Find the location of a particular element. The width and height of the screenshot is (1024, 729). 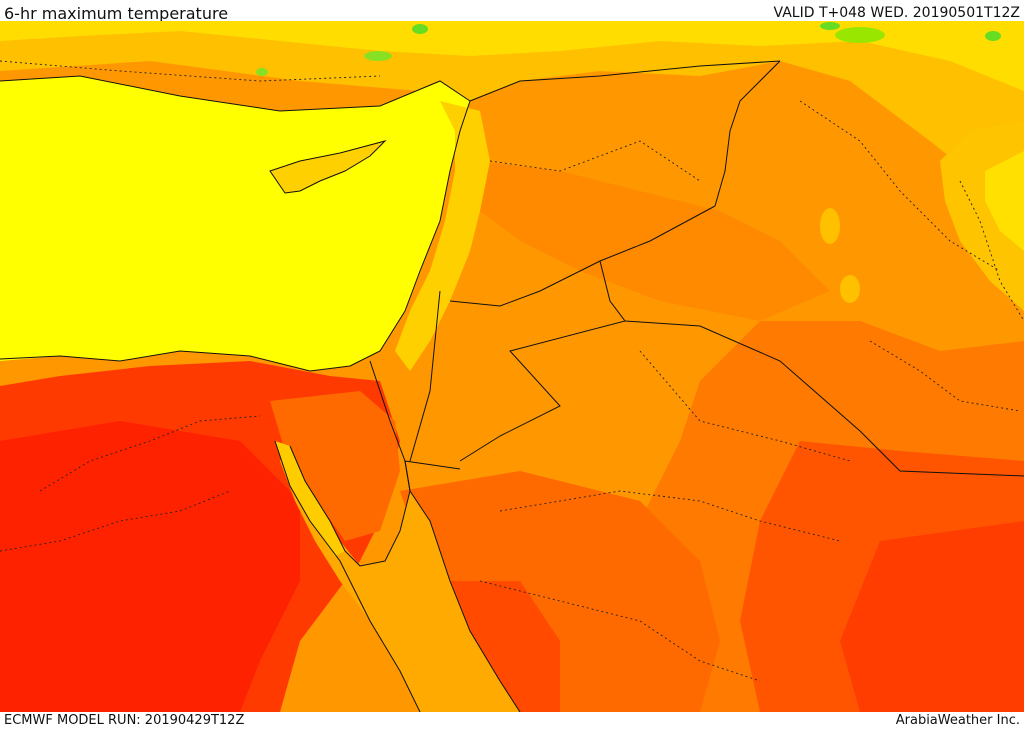

field-gulf-suez is located at coordinates (310, 498).